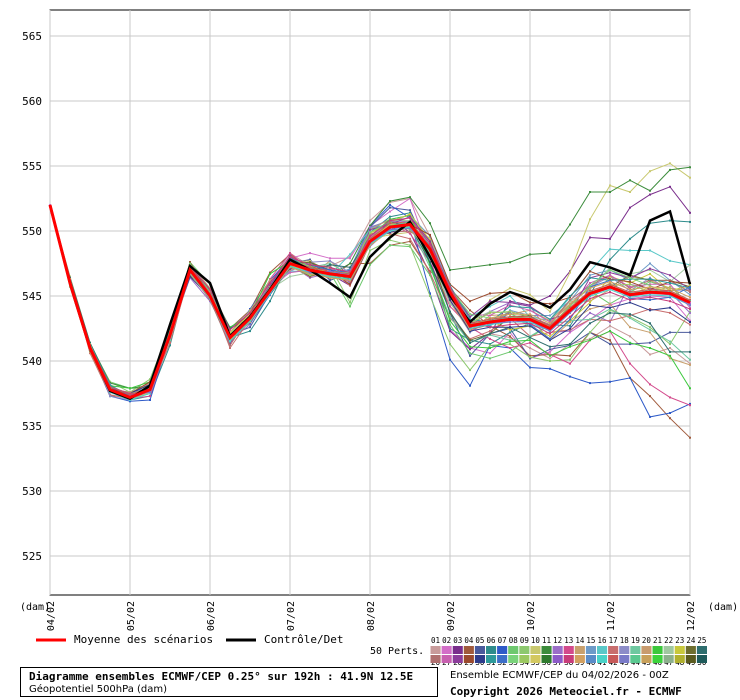 This screenshot has width=740, height=700. I want to click on member-number: 12, so click(557, 640).